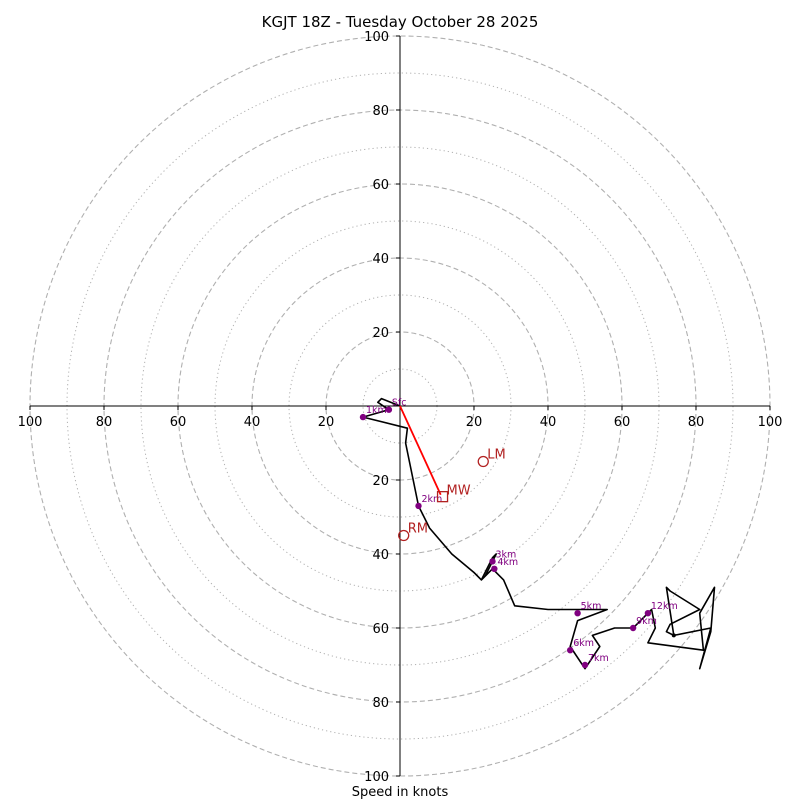  What do you see at coordinates (583, 643) in the screenshot?
I see `height-label-6km: 6km` at bounding box center [583, 643].